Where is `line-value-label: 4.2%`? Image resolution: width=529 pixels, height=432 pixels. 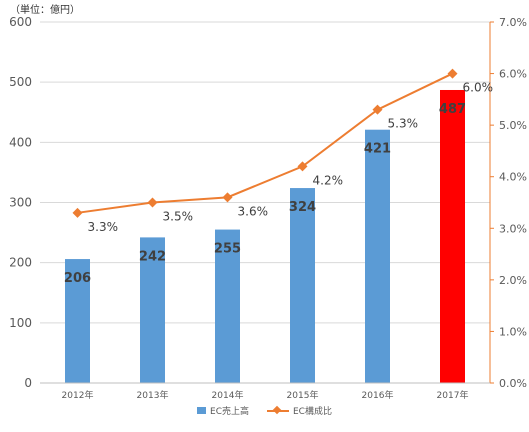 line-value-label: 4.2% is located at coordinates (328, 180).